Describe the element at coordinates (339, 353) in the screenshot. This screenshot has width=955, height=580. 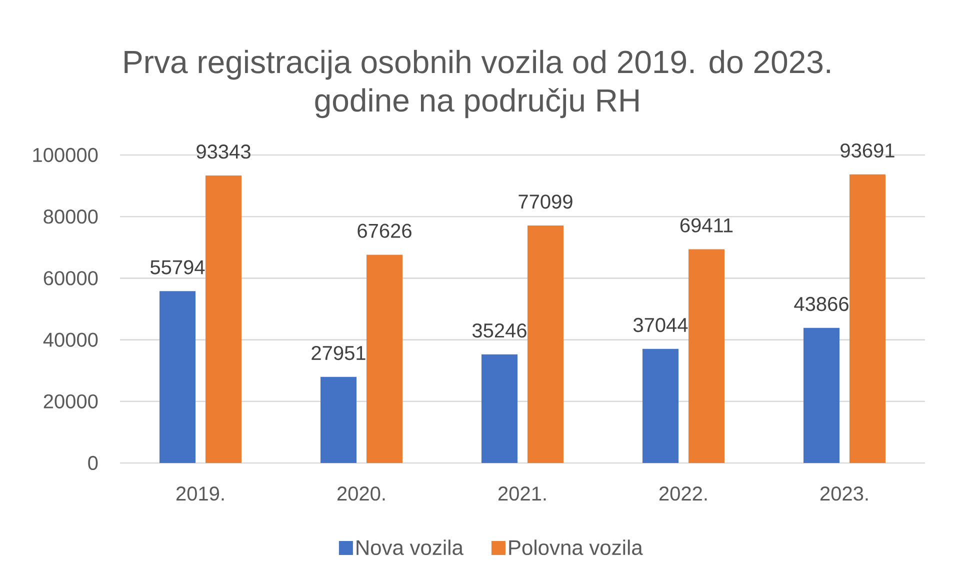
I see `data-label: 27951` at that location.